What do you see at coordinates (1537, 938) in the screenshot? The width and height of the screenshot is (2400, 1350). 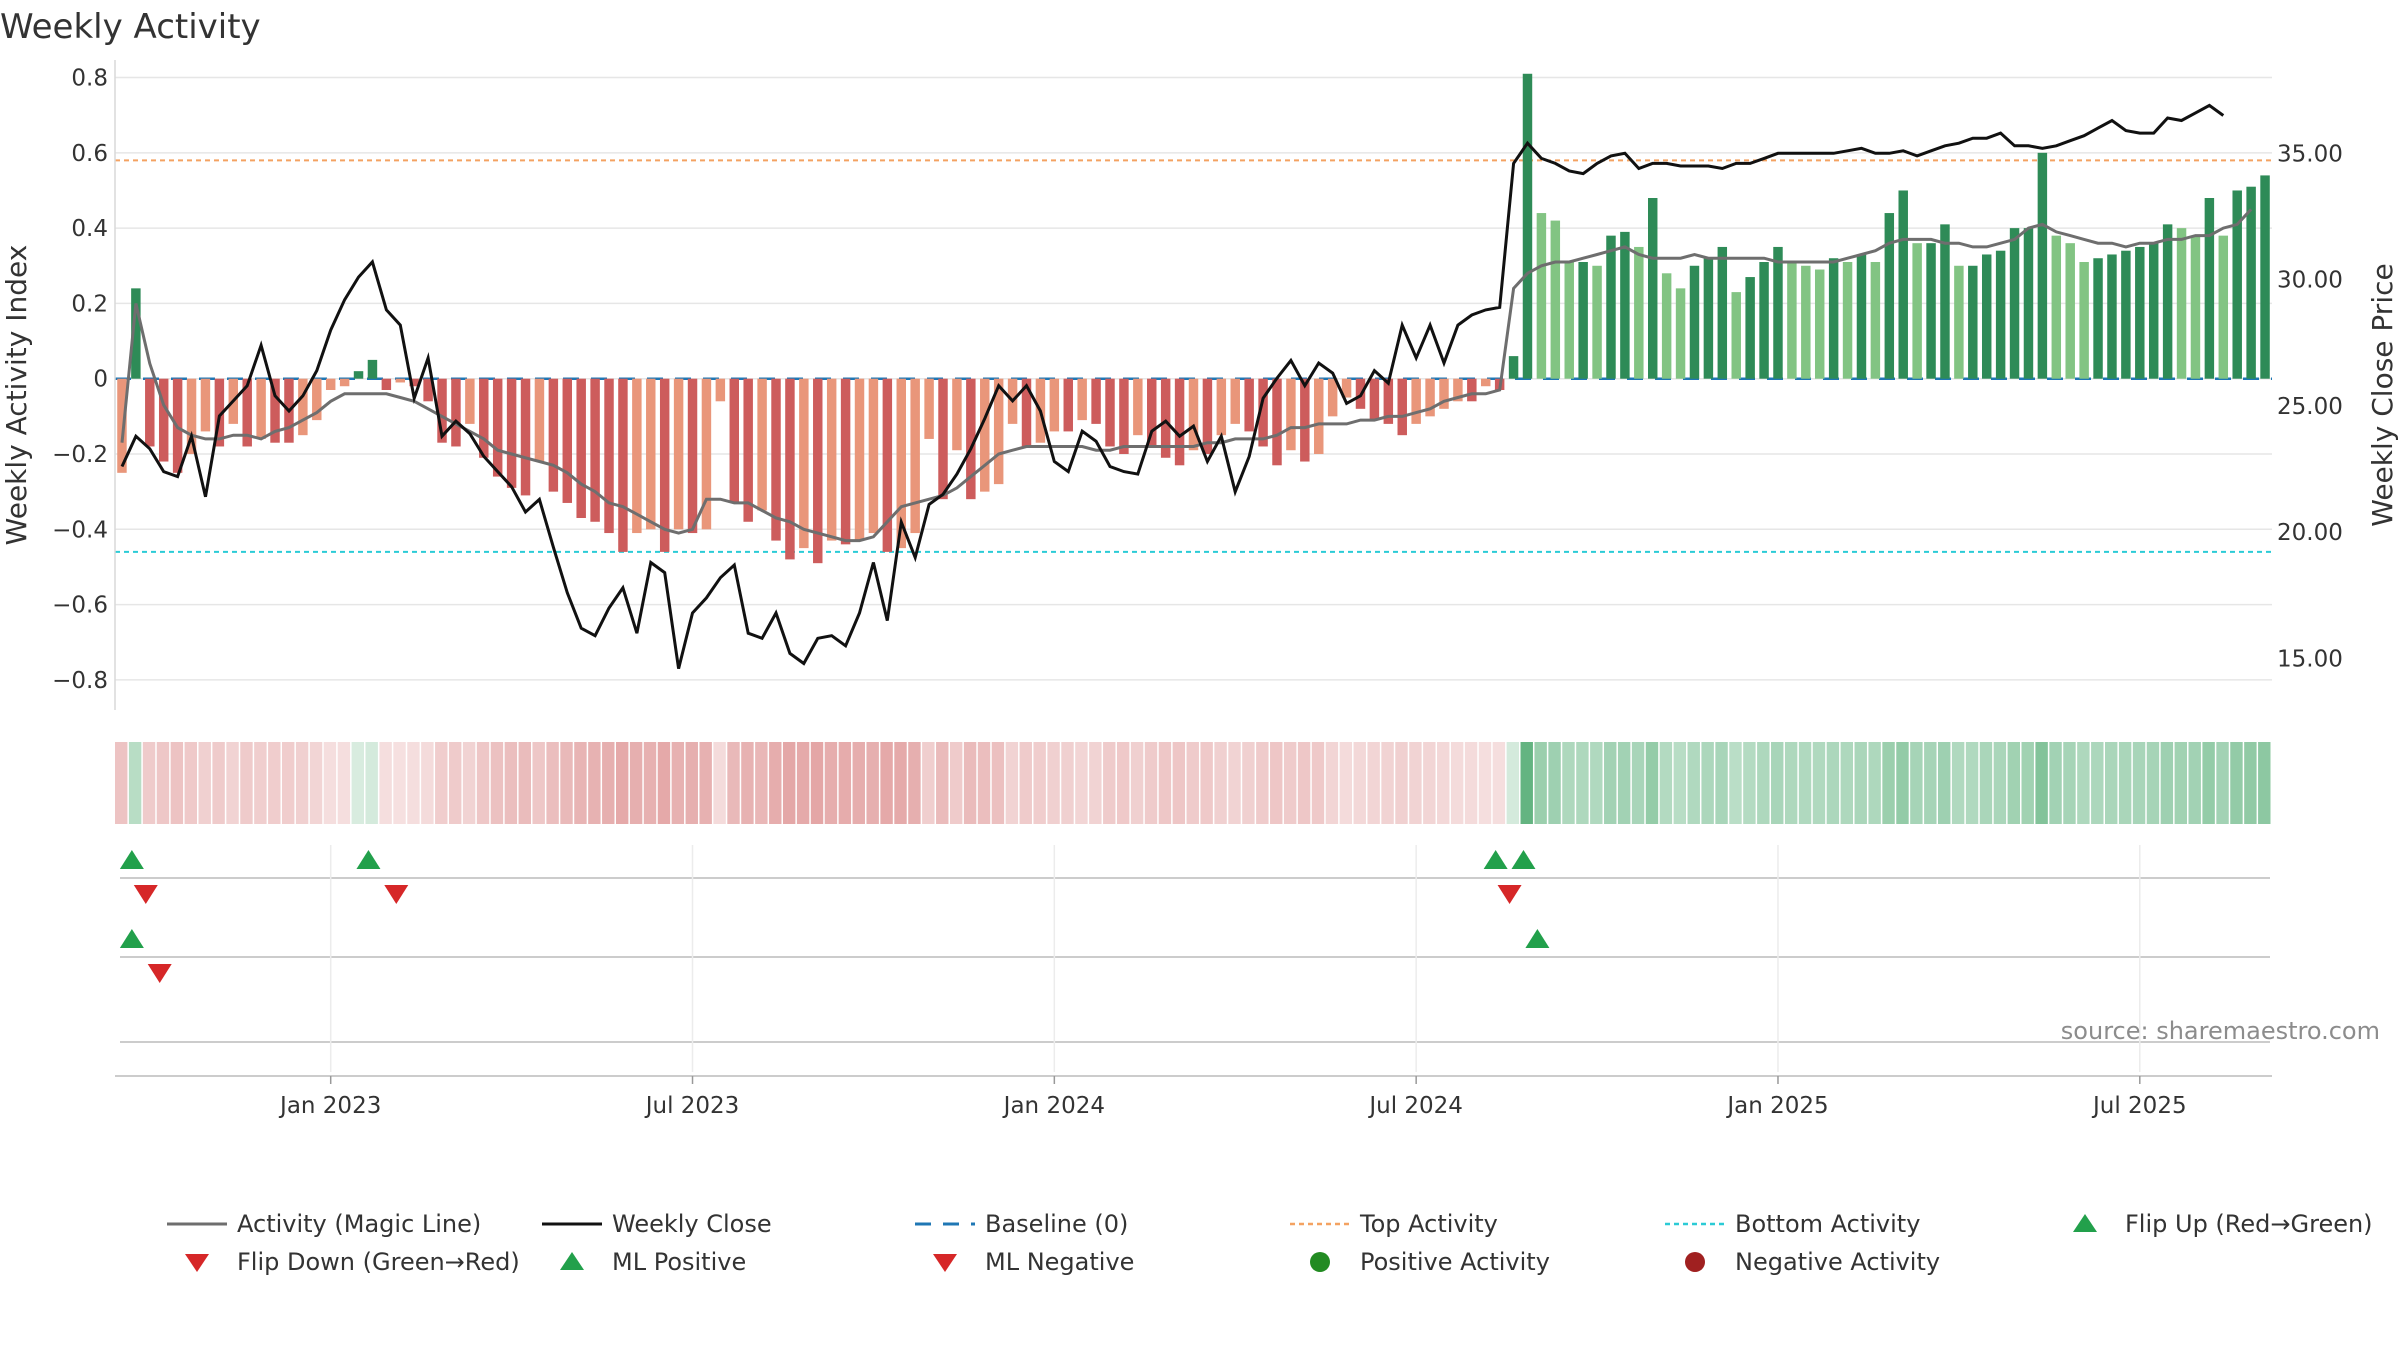 I see `ml-positive-marker` at bounding box center [1537, 938].